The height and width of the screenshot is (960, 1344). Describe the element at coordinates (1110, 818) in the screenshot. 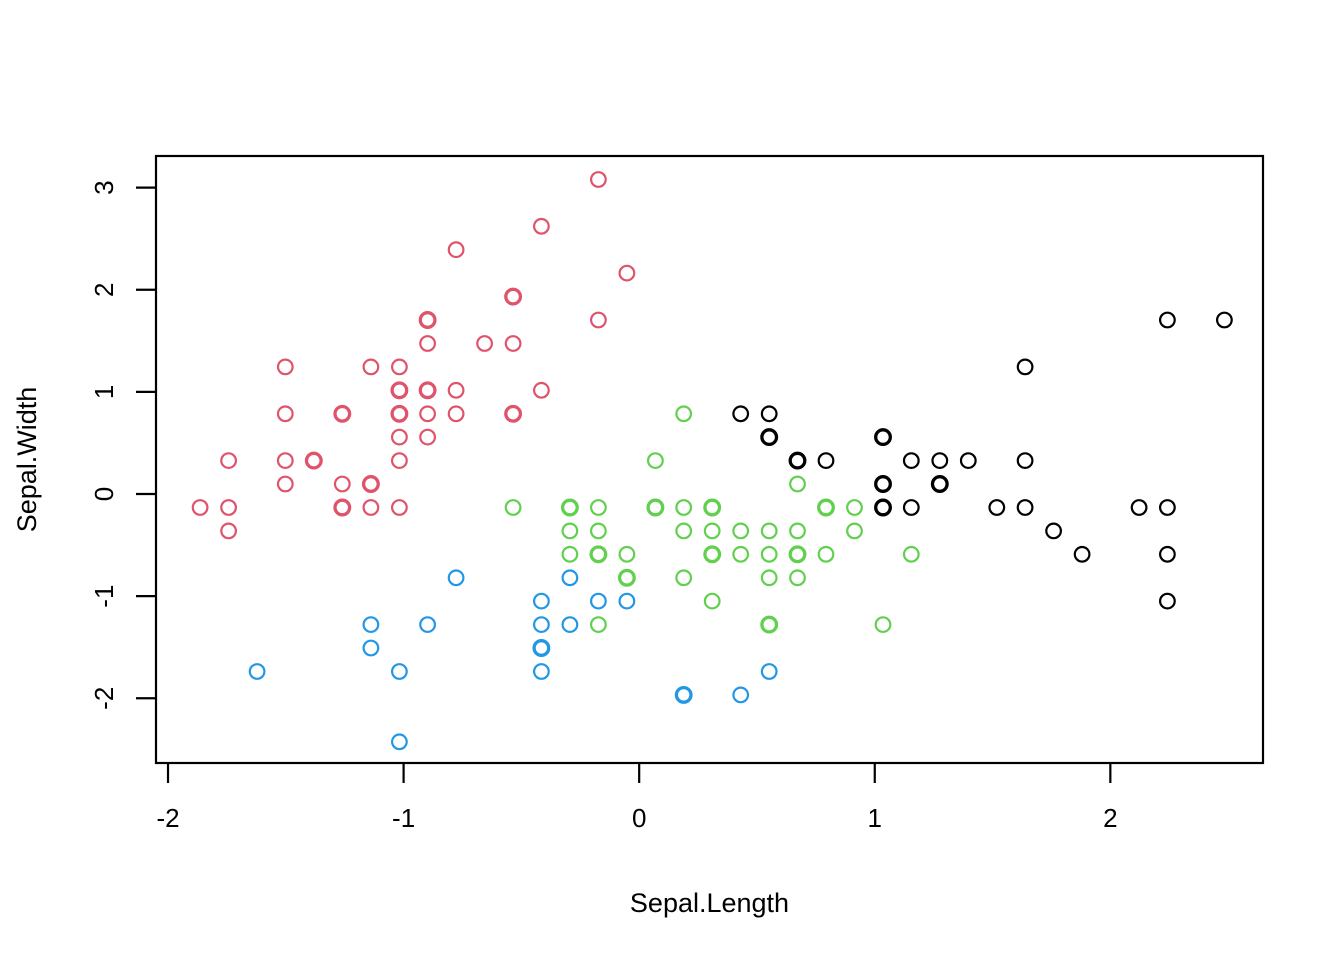

I see `x-tick-label: 2` at that location.